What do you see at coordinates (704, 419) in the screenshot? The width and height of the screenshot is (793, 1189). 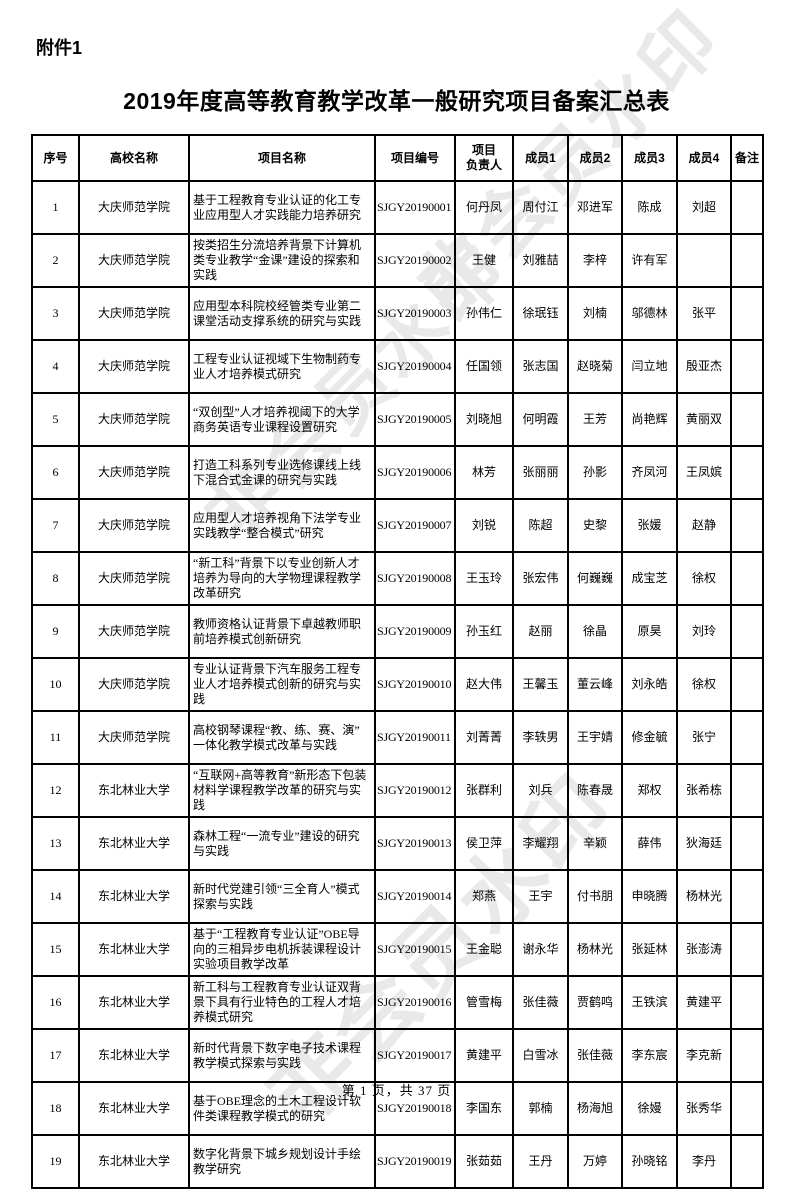 I see `cell-member4: 黄丽双` at bounding box center [704, 419].